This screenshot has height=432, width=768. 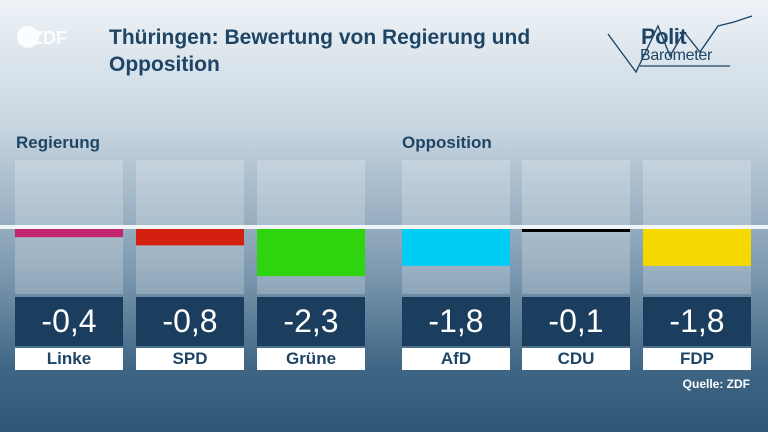 What do you see at coordinates (697, 321) in the screenshot?
I see `value-label-fdp: -1,8` at bounding box center [697, 321].